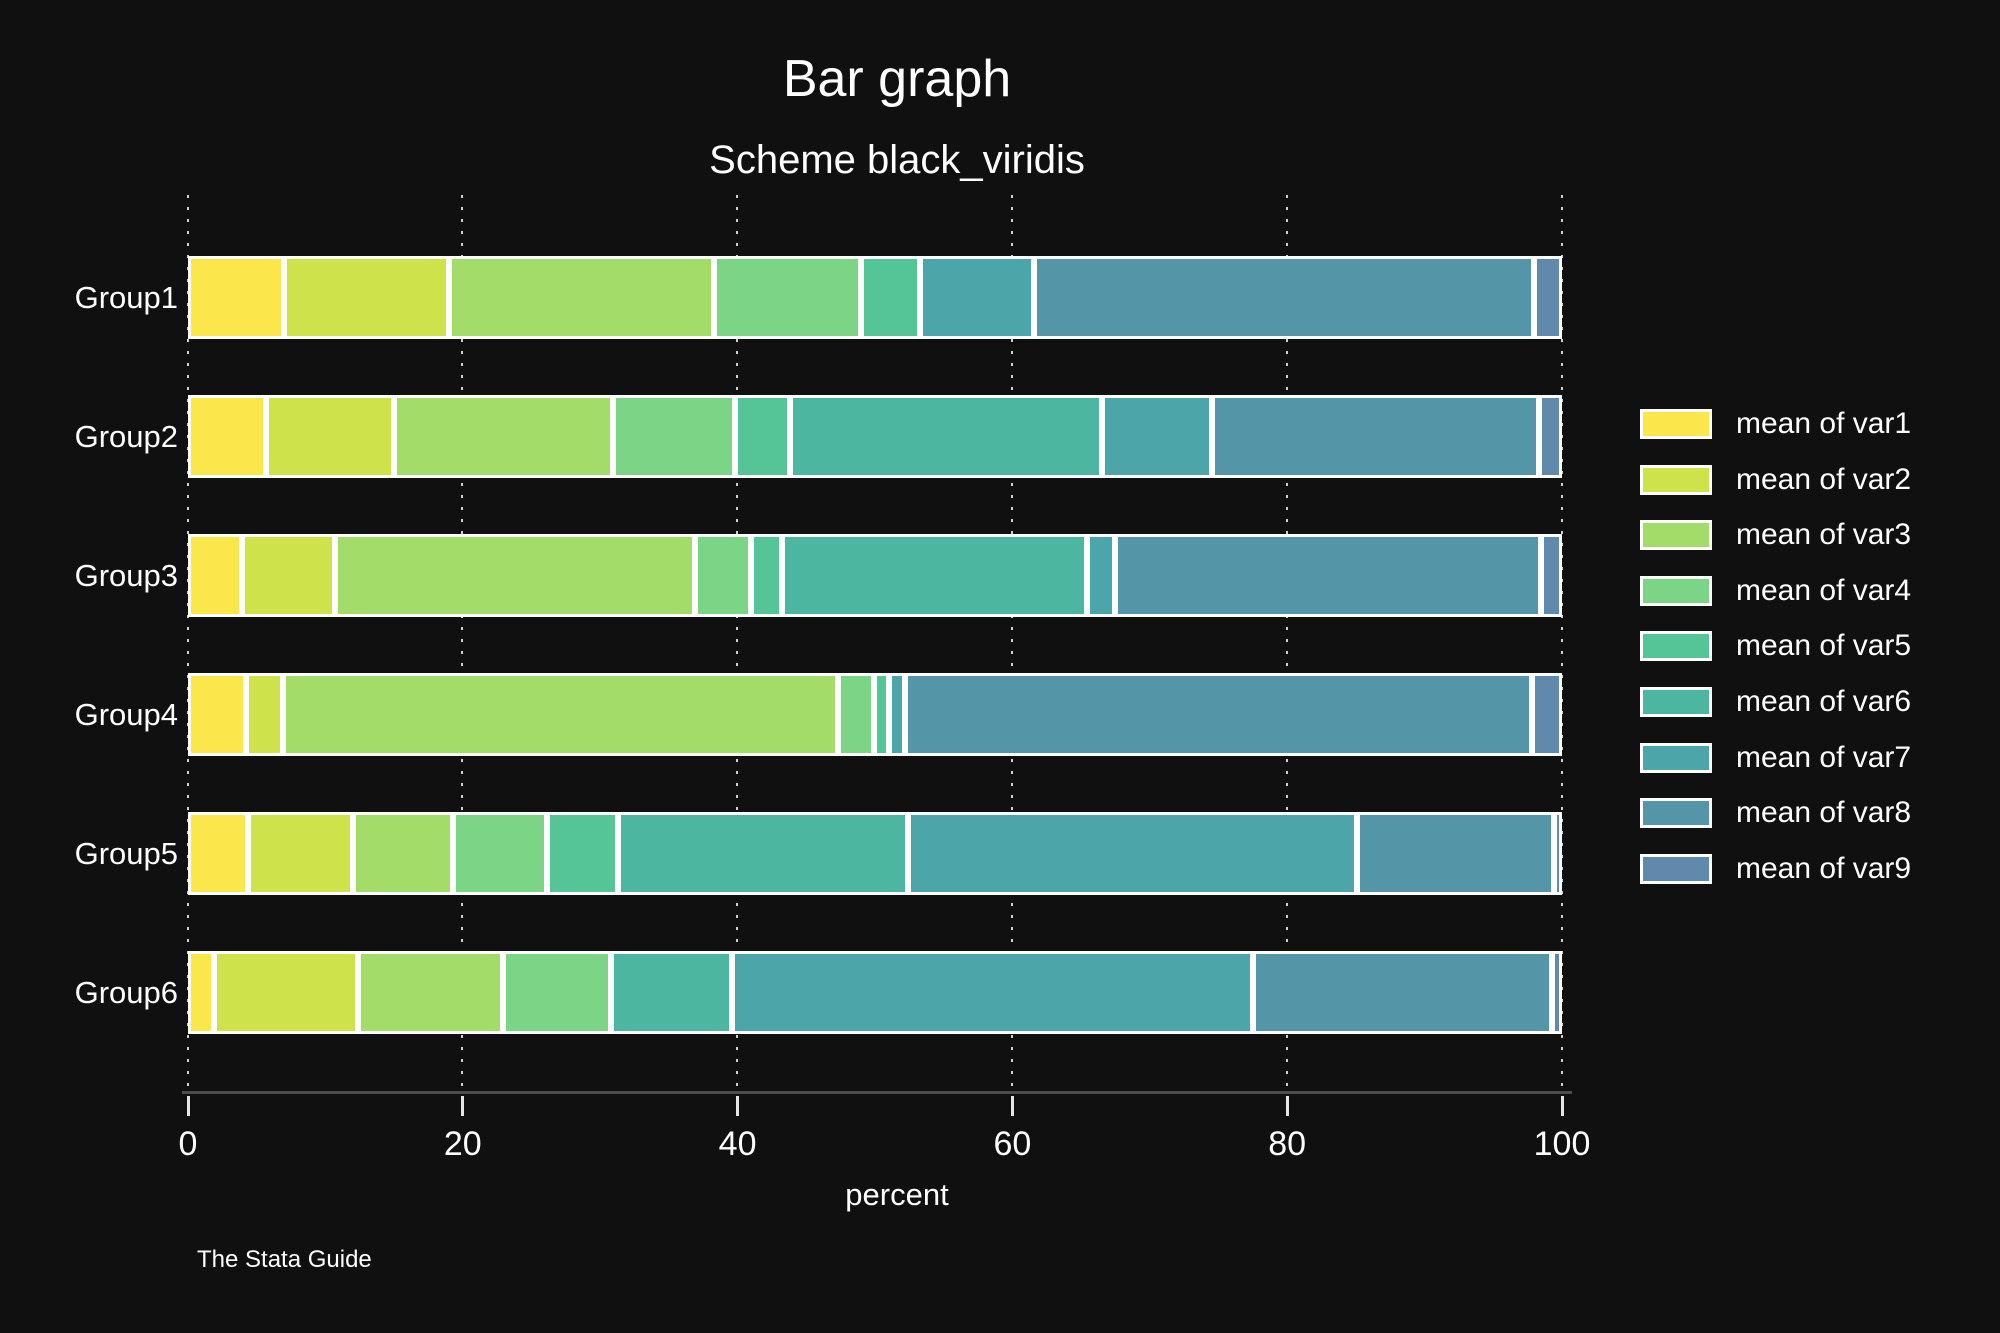 The width and height of the screenshot is (2000, 1333). What do you see at coordinates (126, 714) in the screenshot?
I see `y-axis-category-label: Group4` at bounding box center [126, 714].